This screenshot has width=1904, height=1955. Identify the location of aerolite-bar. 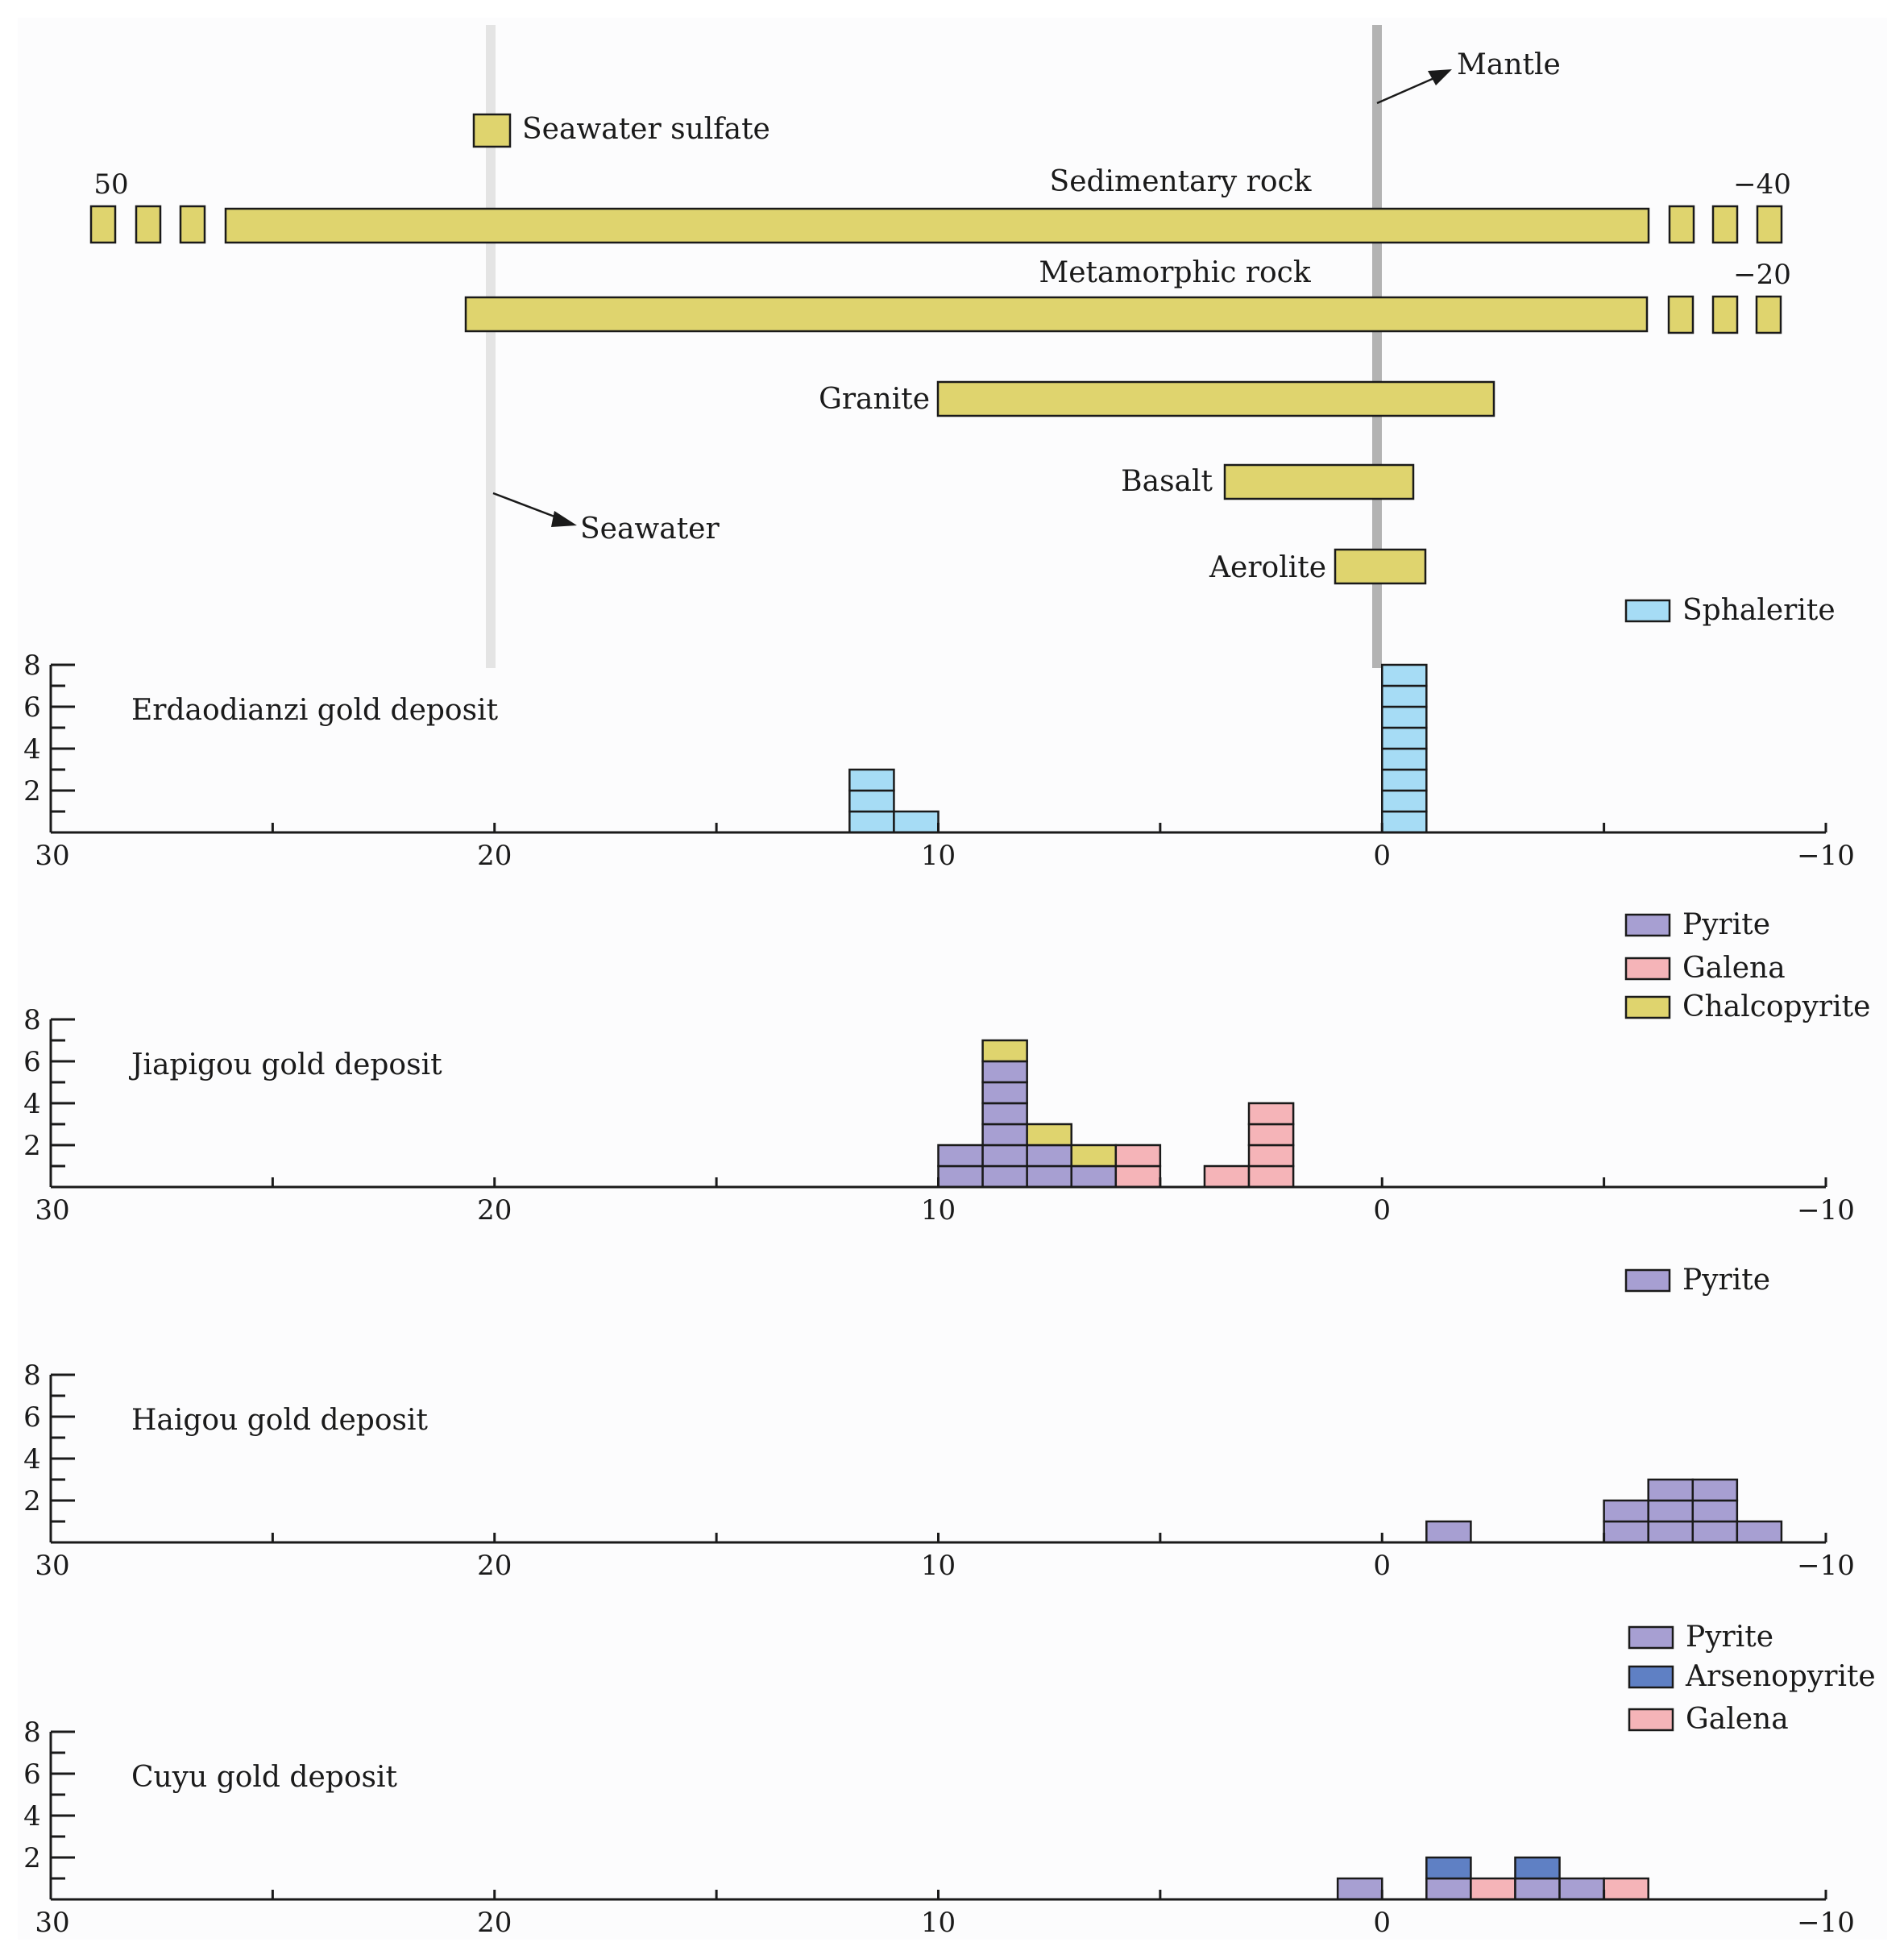
(1380, 566).